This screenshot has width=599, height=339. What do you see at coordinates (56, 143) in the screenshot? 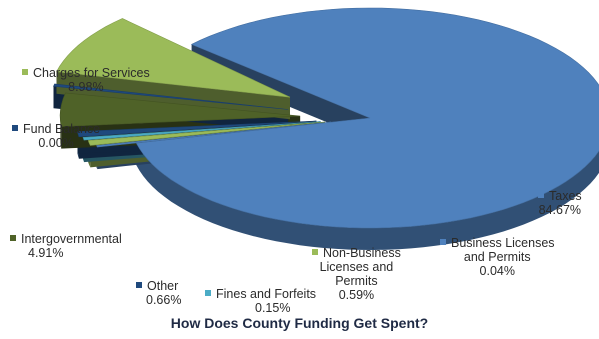
I see `label-fund-pct: 0.00%` at bounding box center [56, 143].